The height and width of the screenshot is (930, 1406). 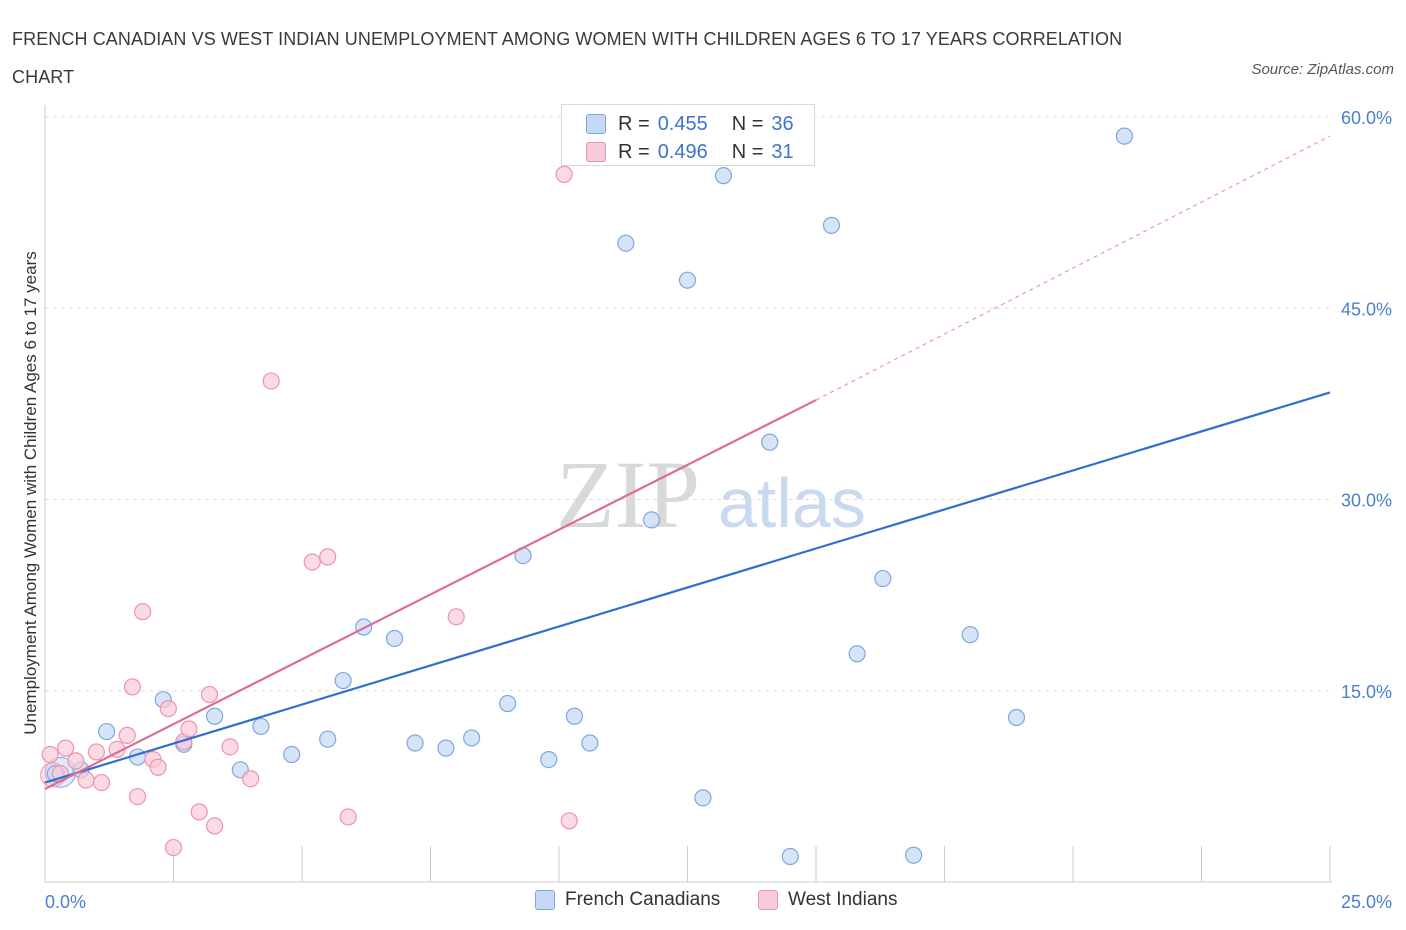 I want to click on r-value: 0.455, so click(x=682, y=123).